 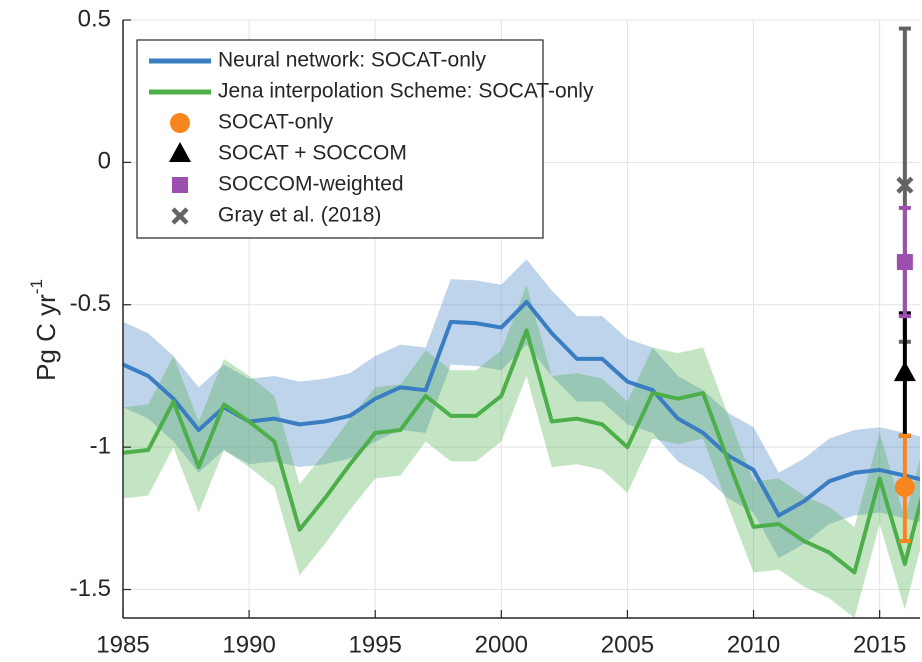 I want to click on x-tick-label: 2000, so click(x=501, y=644).